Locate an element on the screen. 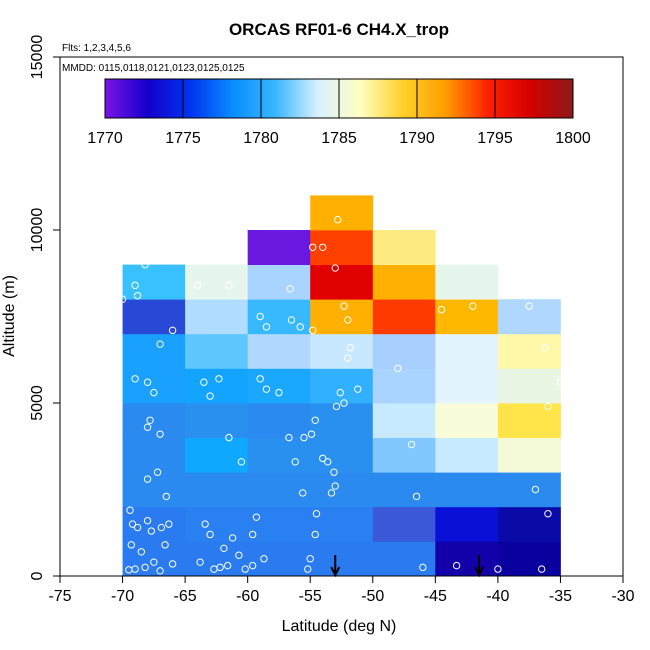  x-tick-label: -40 is located at coordinates (497, 596).